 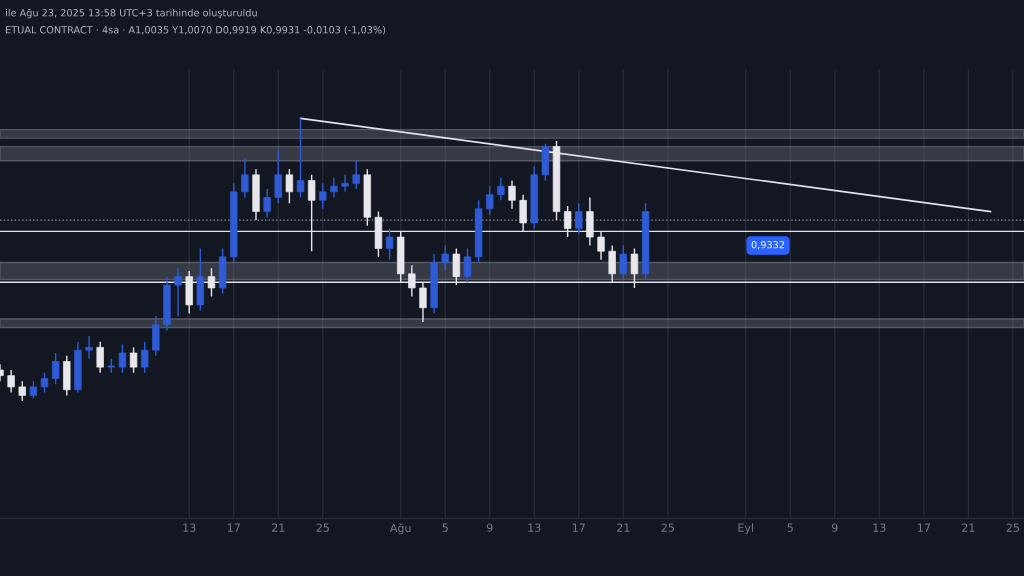 I want to click on x-tick-label: Ağu, so click(x=400, y=529).